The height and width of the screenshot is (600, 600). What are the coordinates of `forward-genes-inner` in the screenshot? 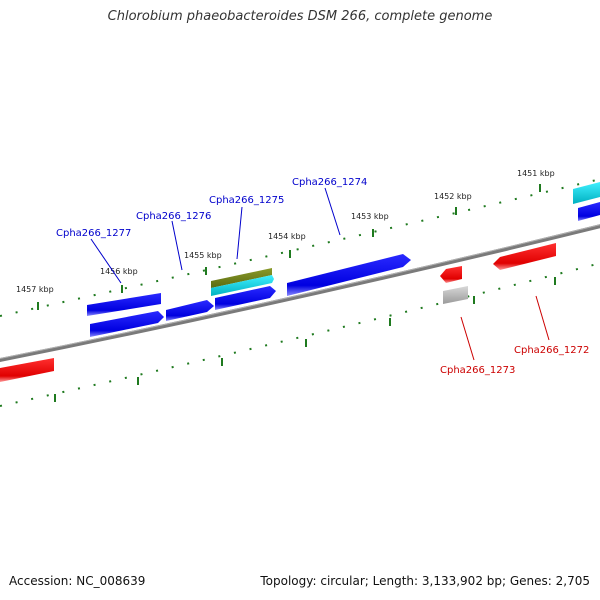 It's located at (152, 318).